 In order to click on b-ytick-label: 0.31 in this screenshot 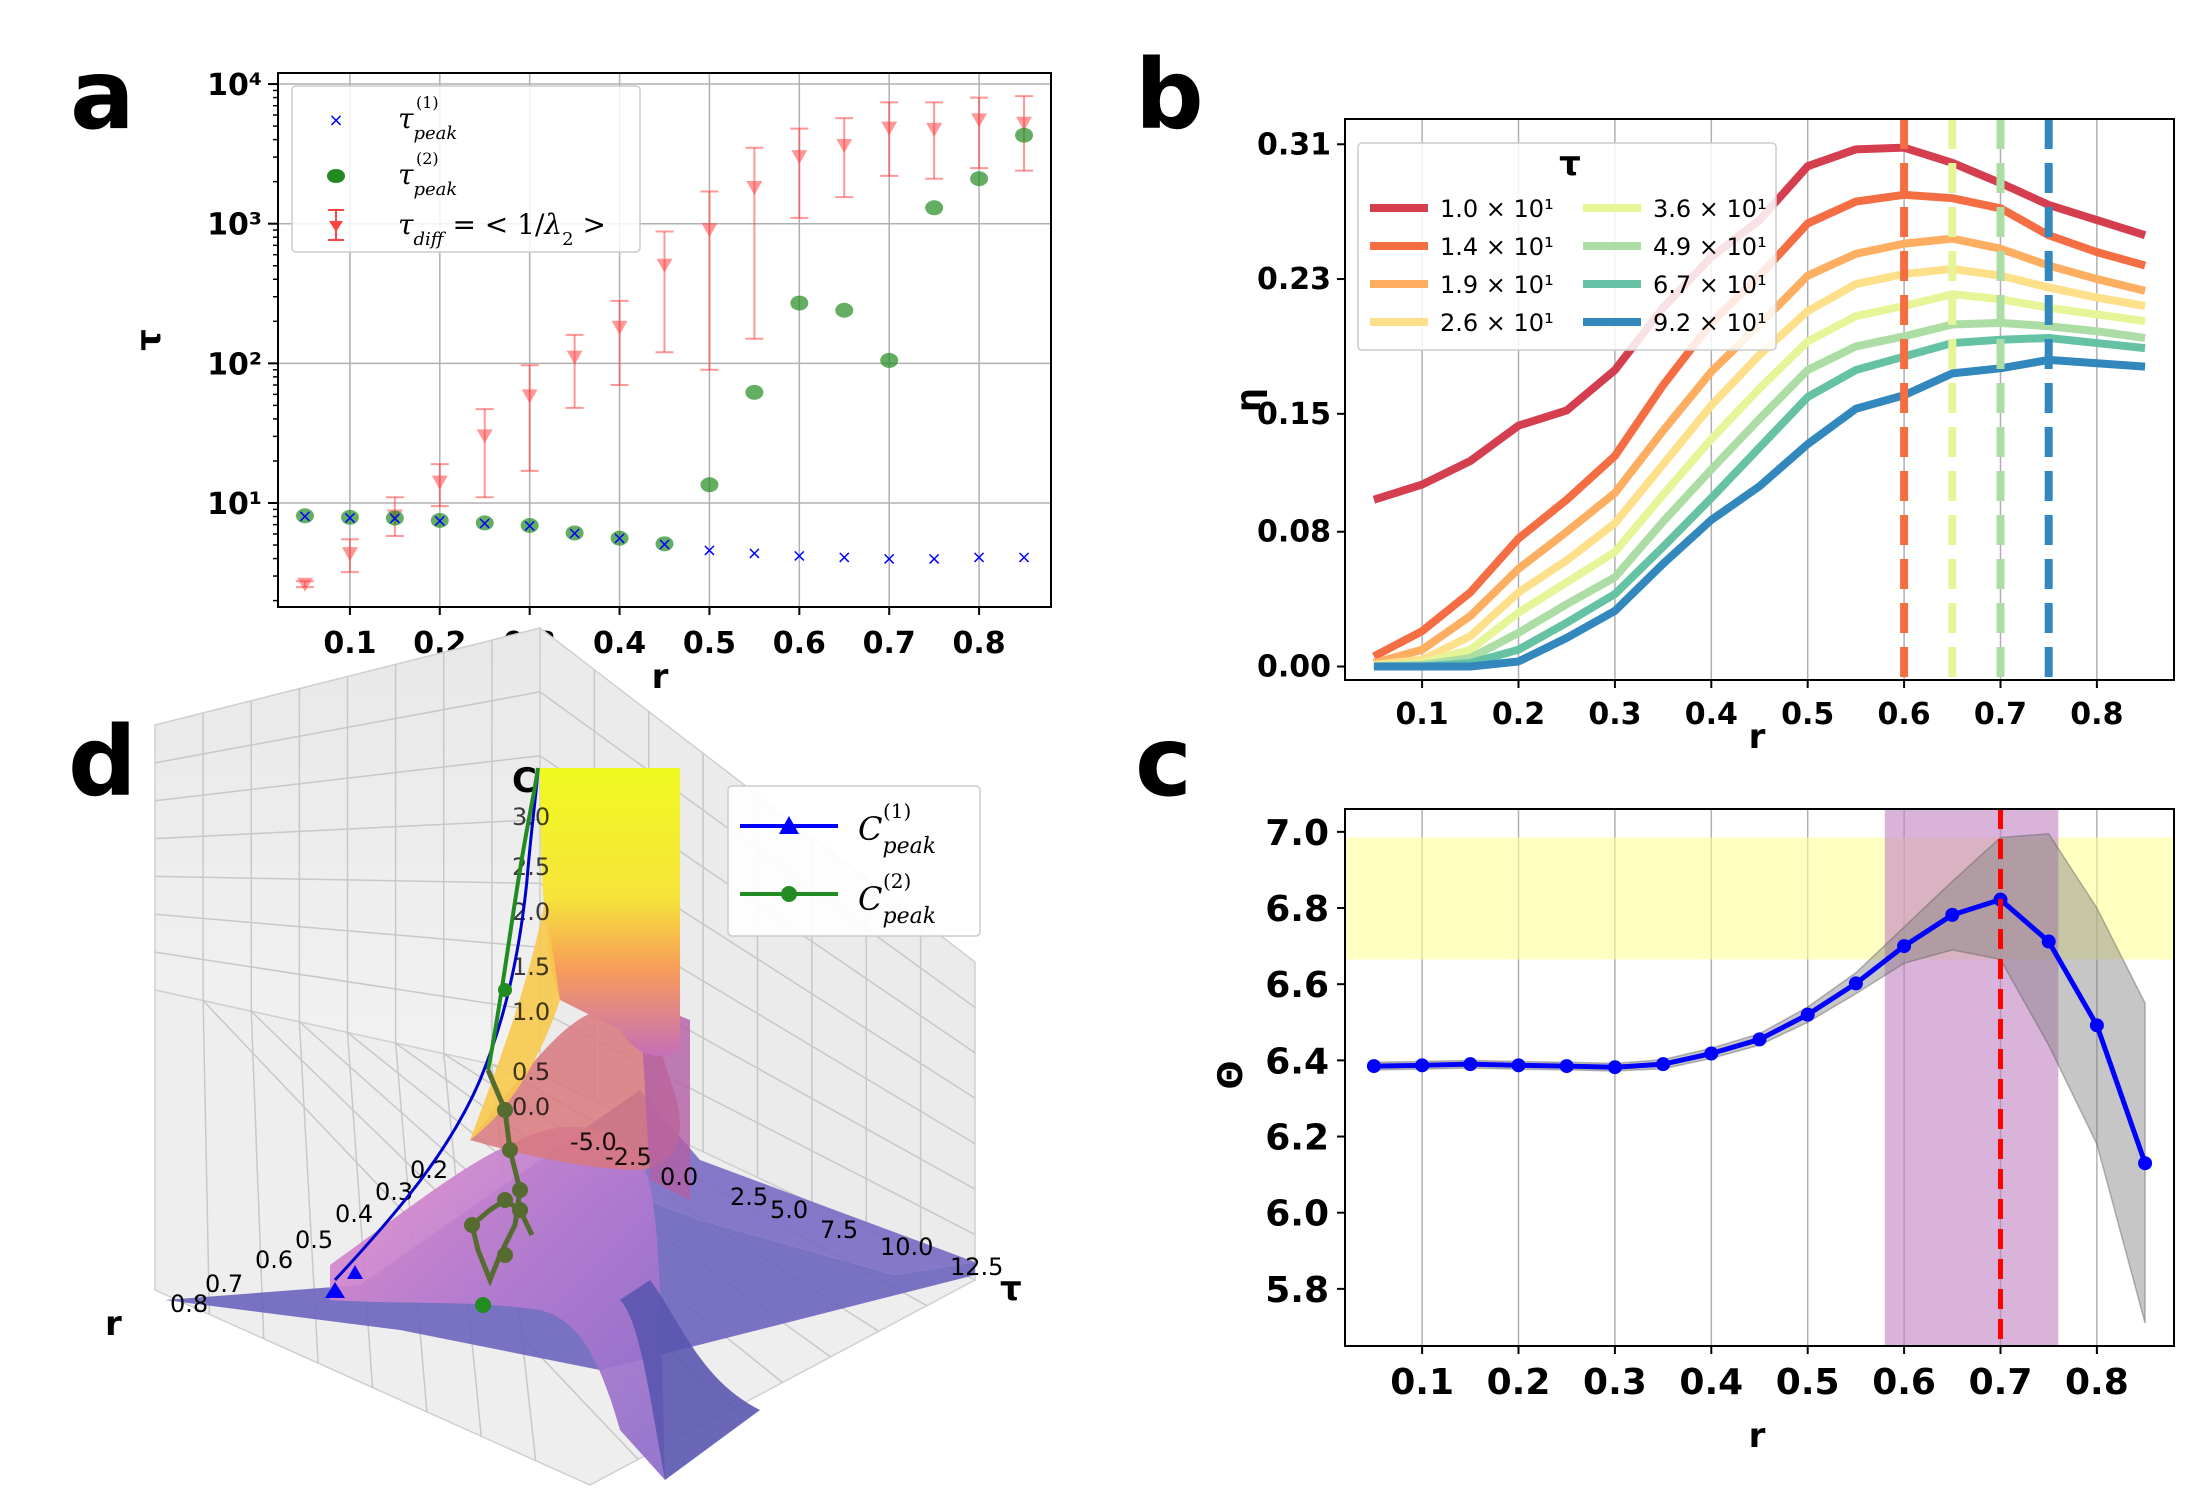, I will do `click(1294, 144)`.